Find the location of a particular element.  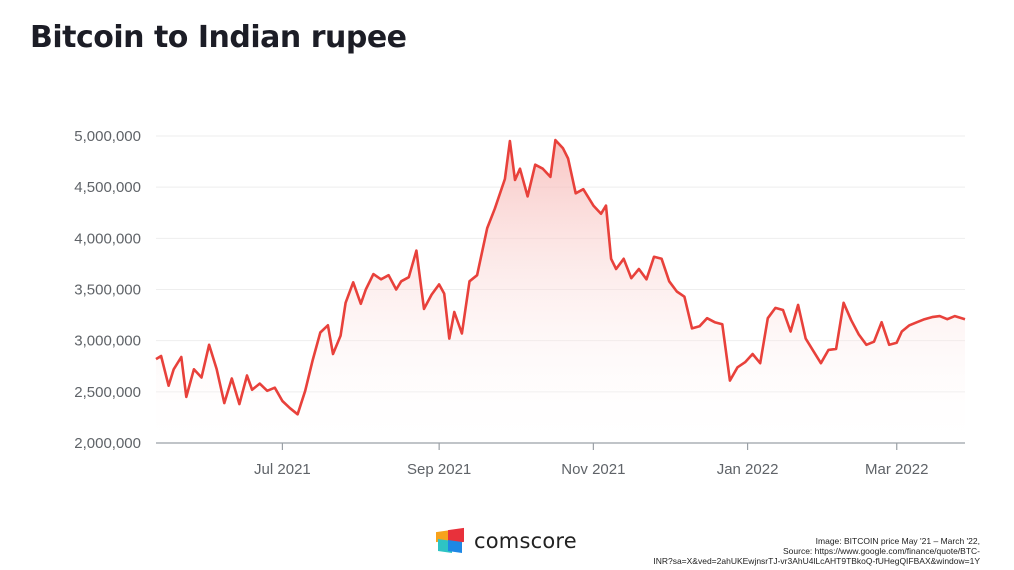

y-tick-label: 3,000,000 is located at coordinates (107, 341).